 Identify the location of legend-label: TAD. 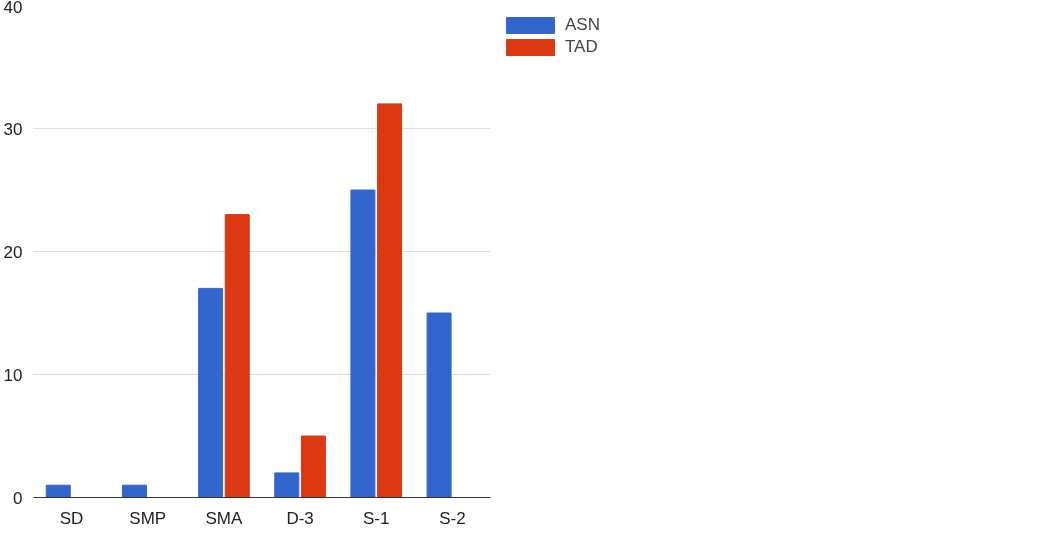
(581, 47).